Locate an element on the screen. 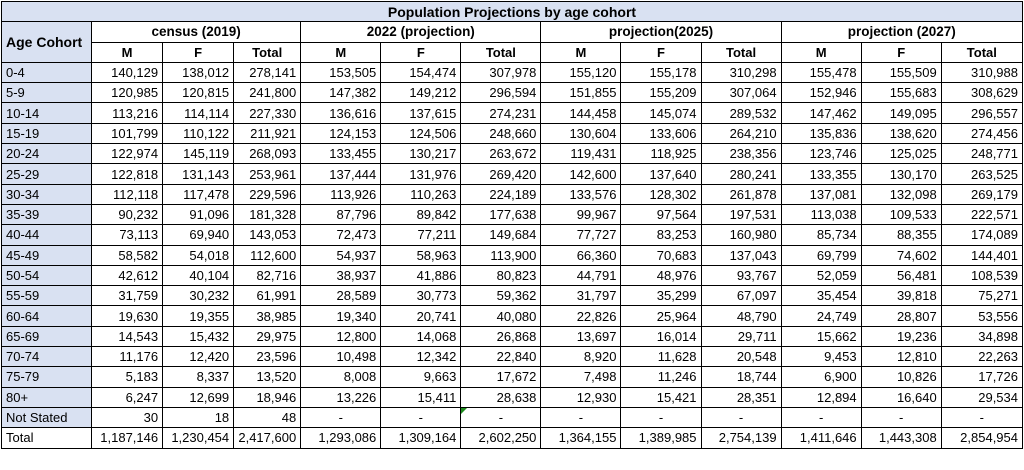  data-cell: 154,474 is located at coordinates (421, 72).